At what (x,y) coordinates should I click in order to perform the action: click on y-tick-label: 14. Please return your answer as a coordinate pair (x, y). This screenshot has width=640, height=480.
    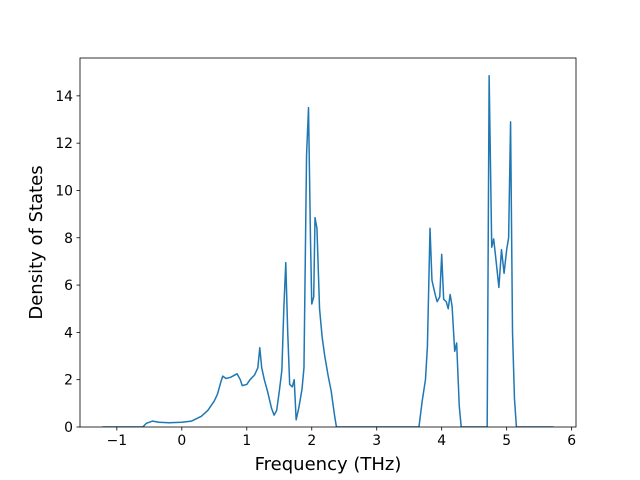
    Looking at the image, I should click on (64, 97).